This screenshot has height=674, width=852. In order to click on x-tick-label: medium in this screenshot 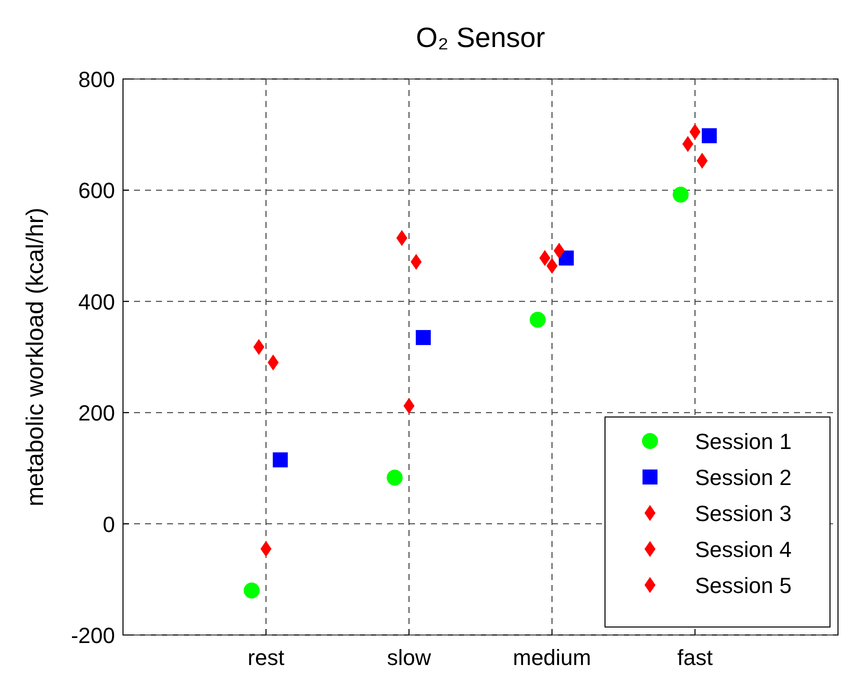, I will do `click(552, 657)`.